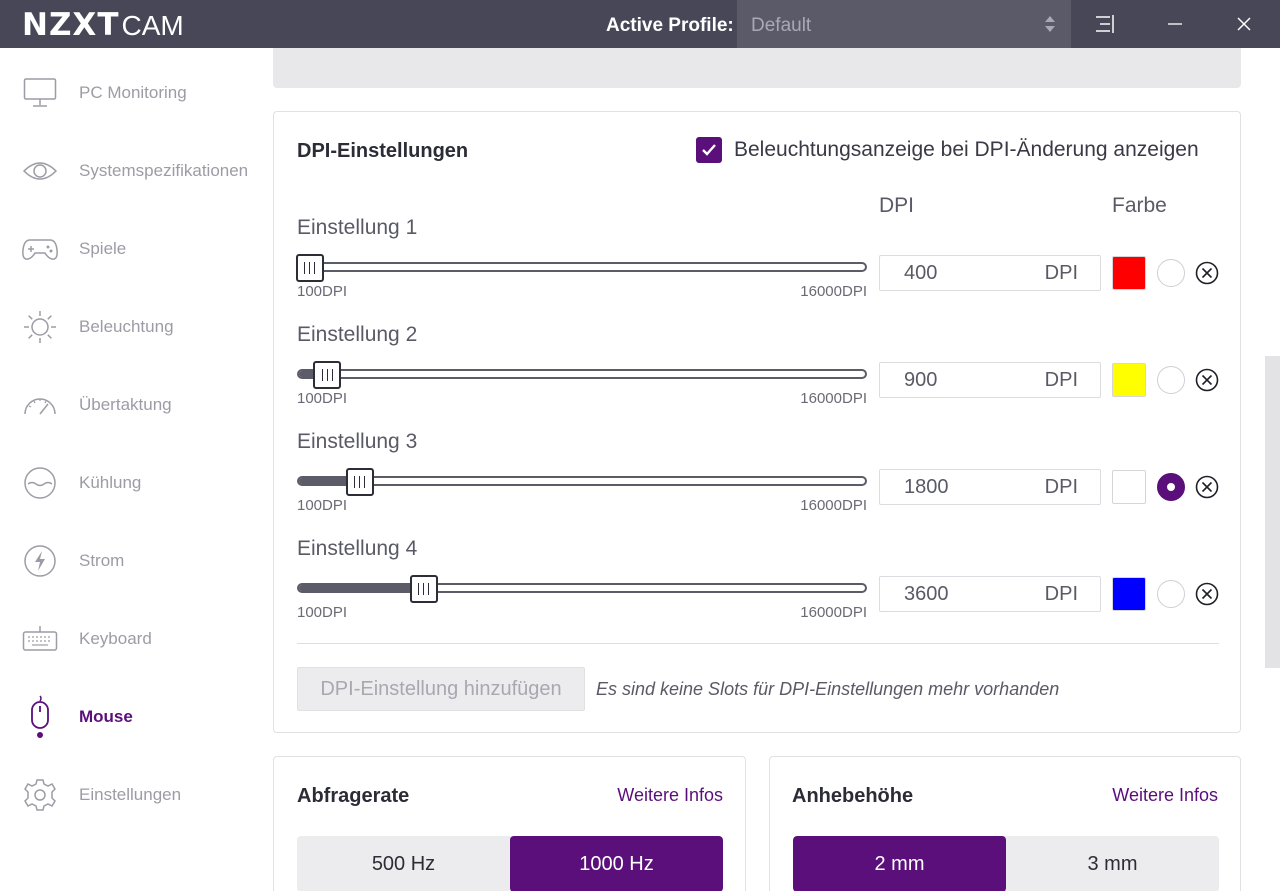 The height and width of the screenshot is (891, 1280). Describe the element at coordinates (1165, 795) in the screenshot. I see `lift-more-info-link: Weitere Infos` at that location.